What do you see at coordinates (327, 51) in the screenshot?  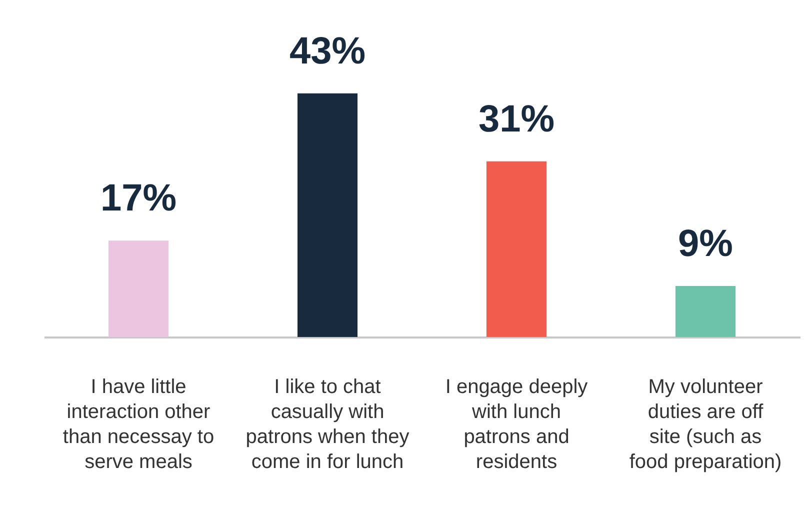 I see `data-label: 43%` at bounding box center [327, 51].